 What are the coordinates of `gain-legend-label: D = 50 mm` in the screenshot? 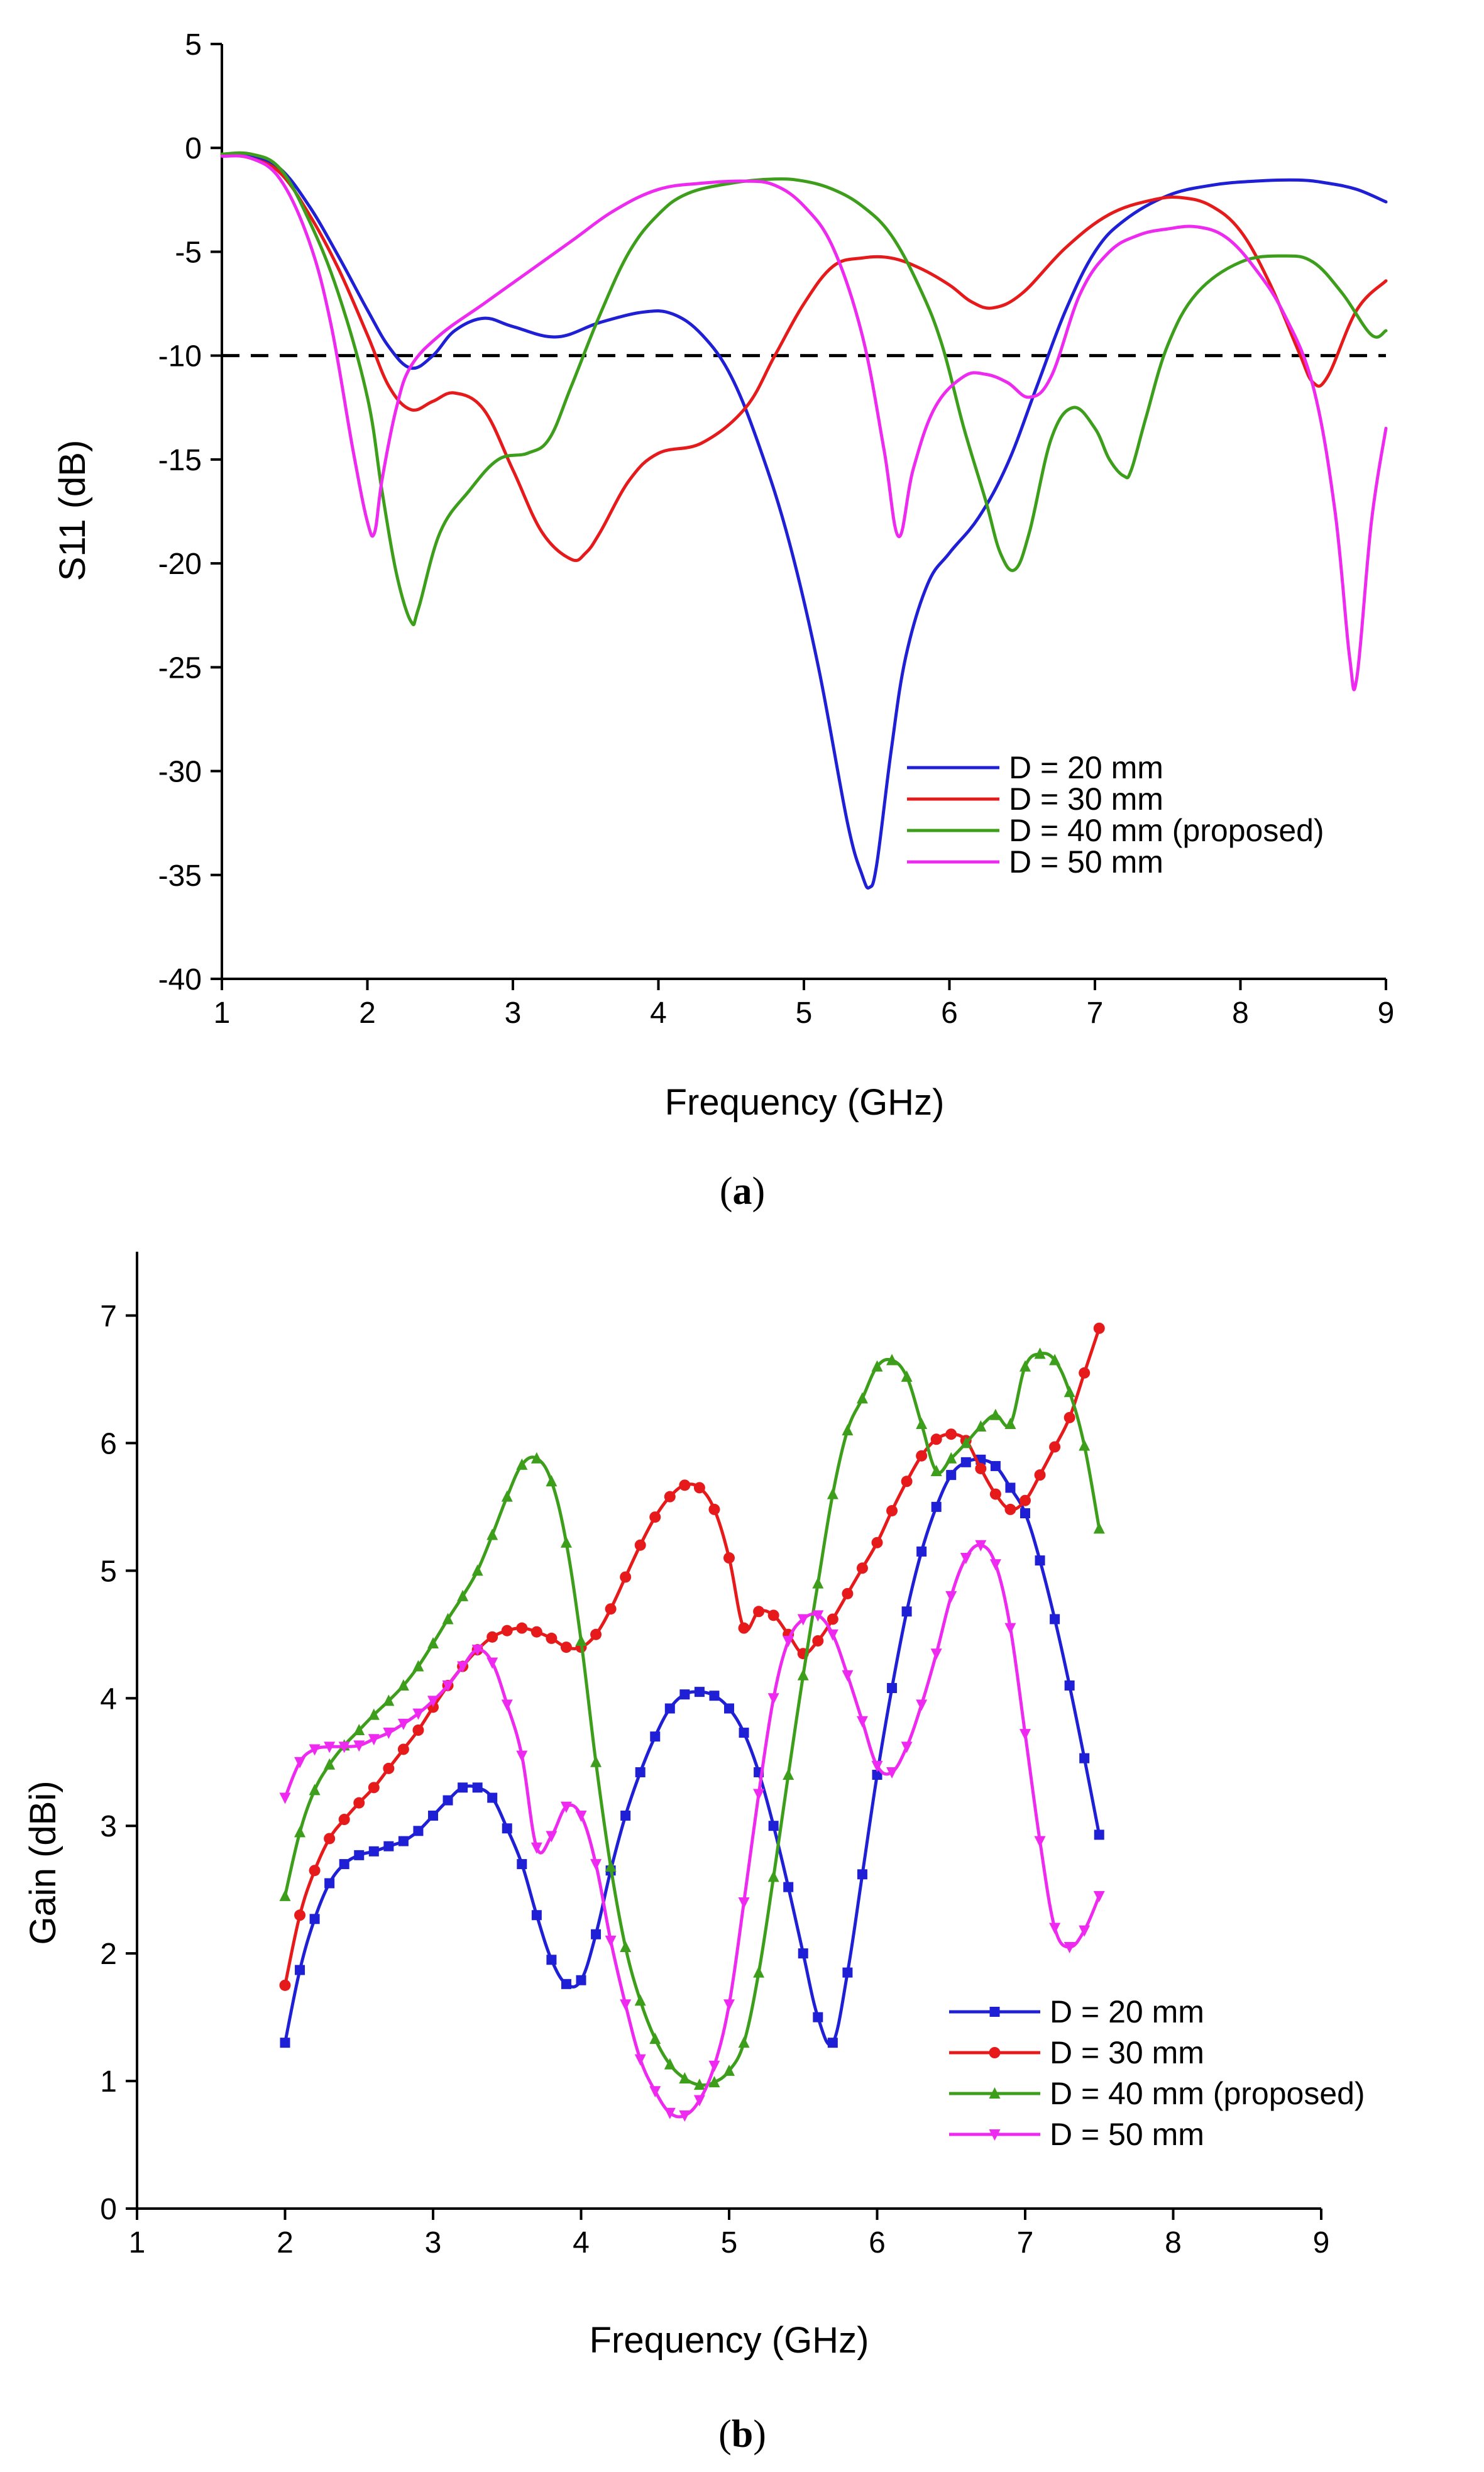 It's located at (1127, 2134).